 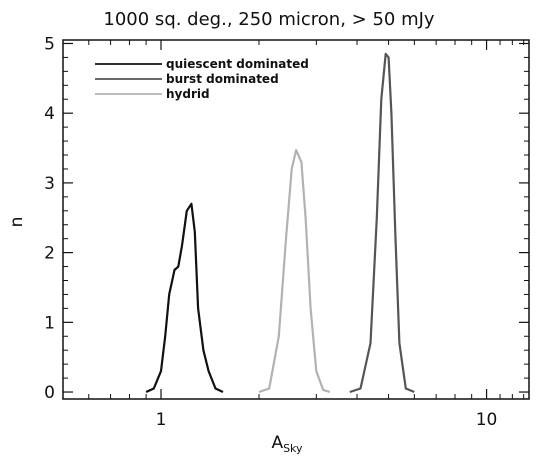 What do you see at coordinates (382, 223) in the screenshot?
I see `series-line-burst-dominated` at bounding box center [382, 223].